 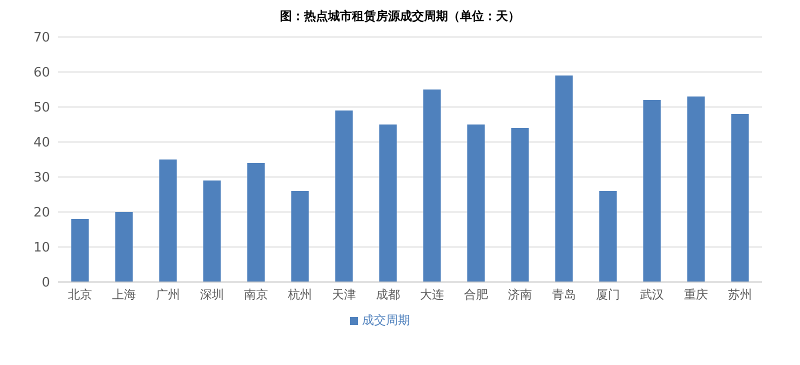 I want to click on y-tick-label: 60, so click(x=41, y=73).